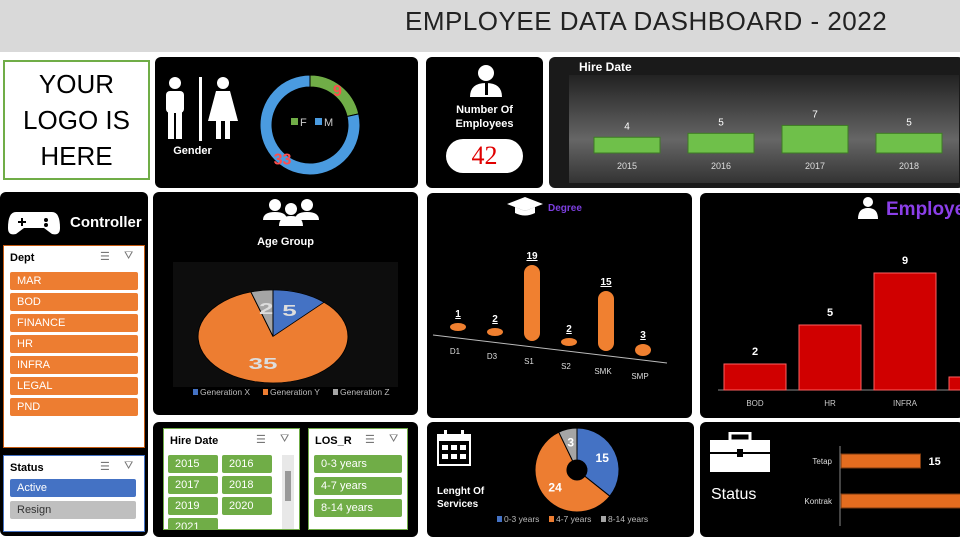 Image resolution: width=960 pixels, height=539 pixels. What do you see at coordinates (565, 208) in the screenshot?
I see `degree-chart-title: Degree` at bounding box center [565, 208].